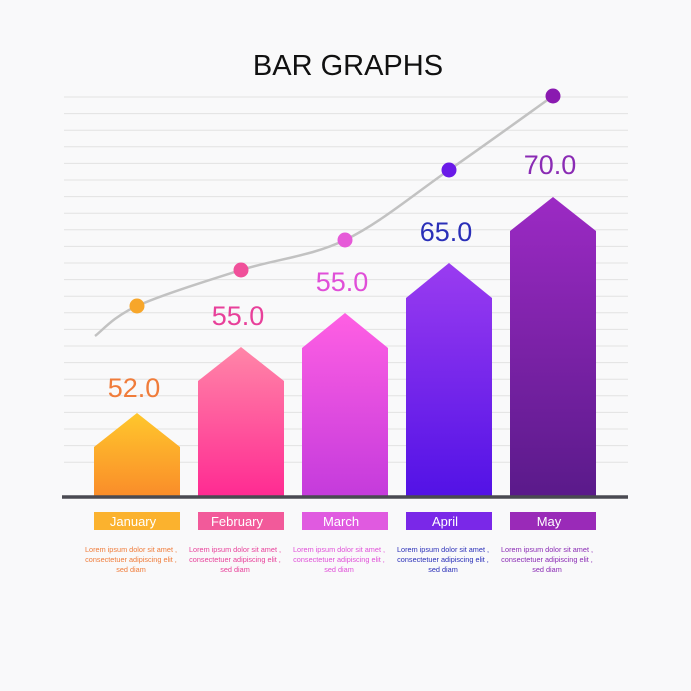 Image resolution: width=691 pixels, height=691 pixels. I want to click on trend-dot-april, so click(449, 170).